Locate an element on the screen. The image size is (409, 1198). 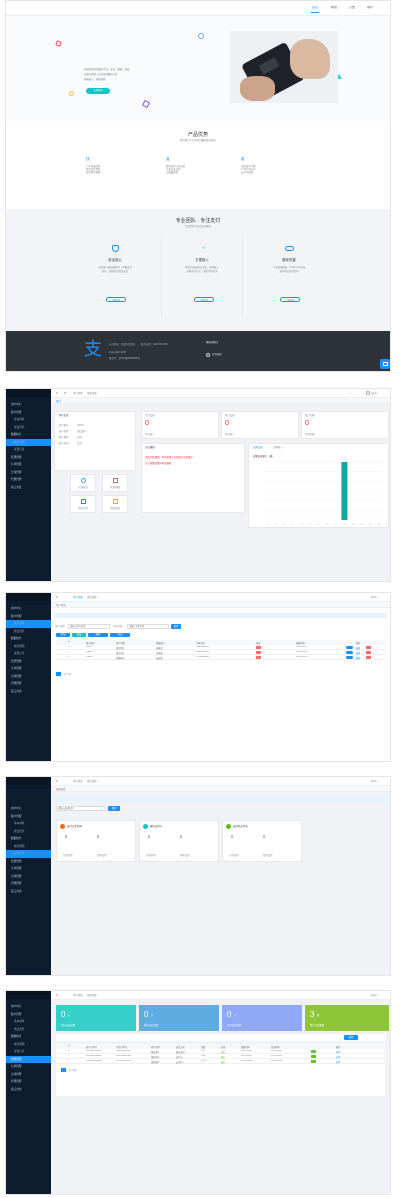
export-button: 导出 is located at coordinates (120, 635).